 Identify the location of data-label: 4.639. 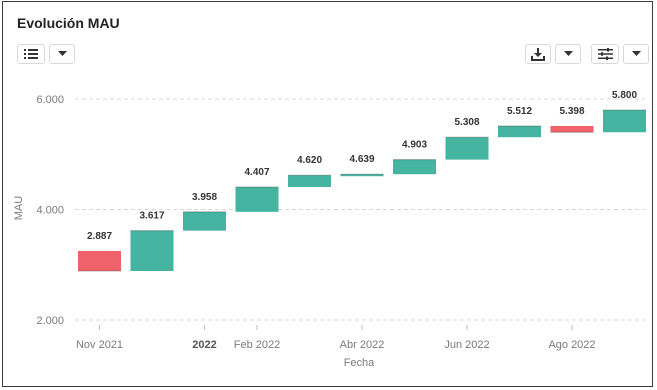
(361, 159).